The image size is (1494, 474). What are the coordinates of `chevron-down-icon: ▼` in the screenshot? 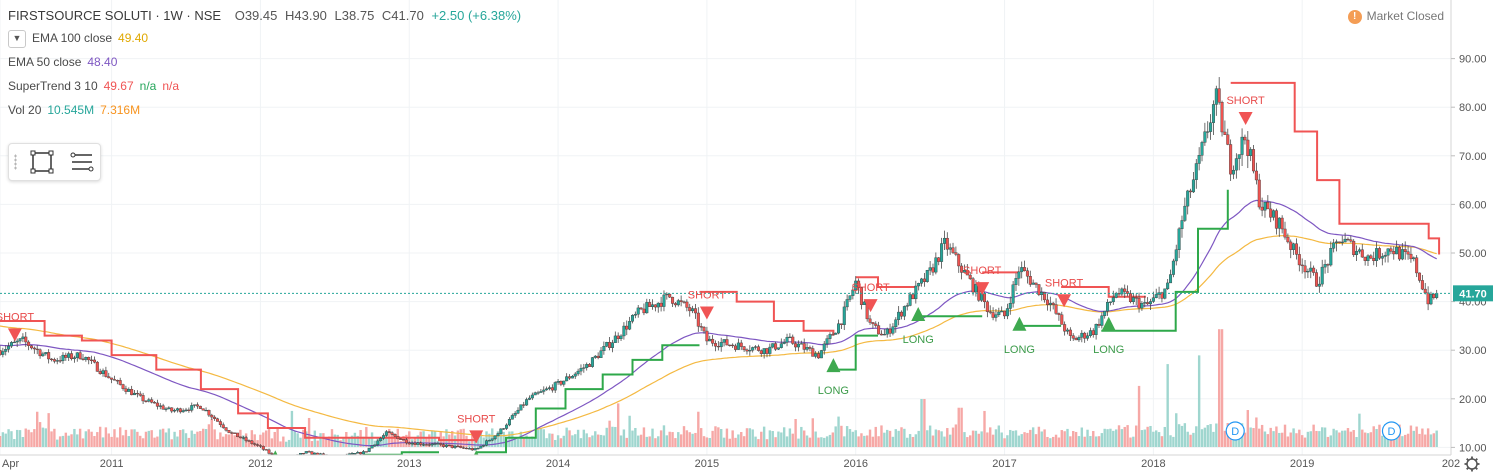 It's located at (17, 38).